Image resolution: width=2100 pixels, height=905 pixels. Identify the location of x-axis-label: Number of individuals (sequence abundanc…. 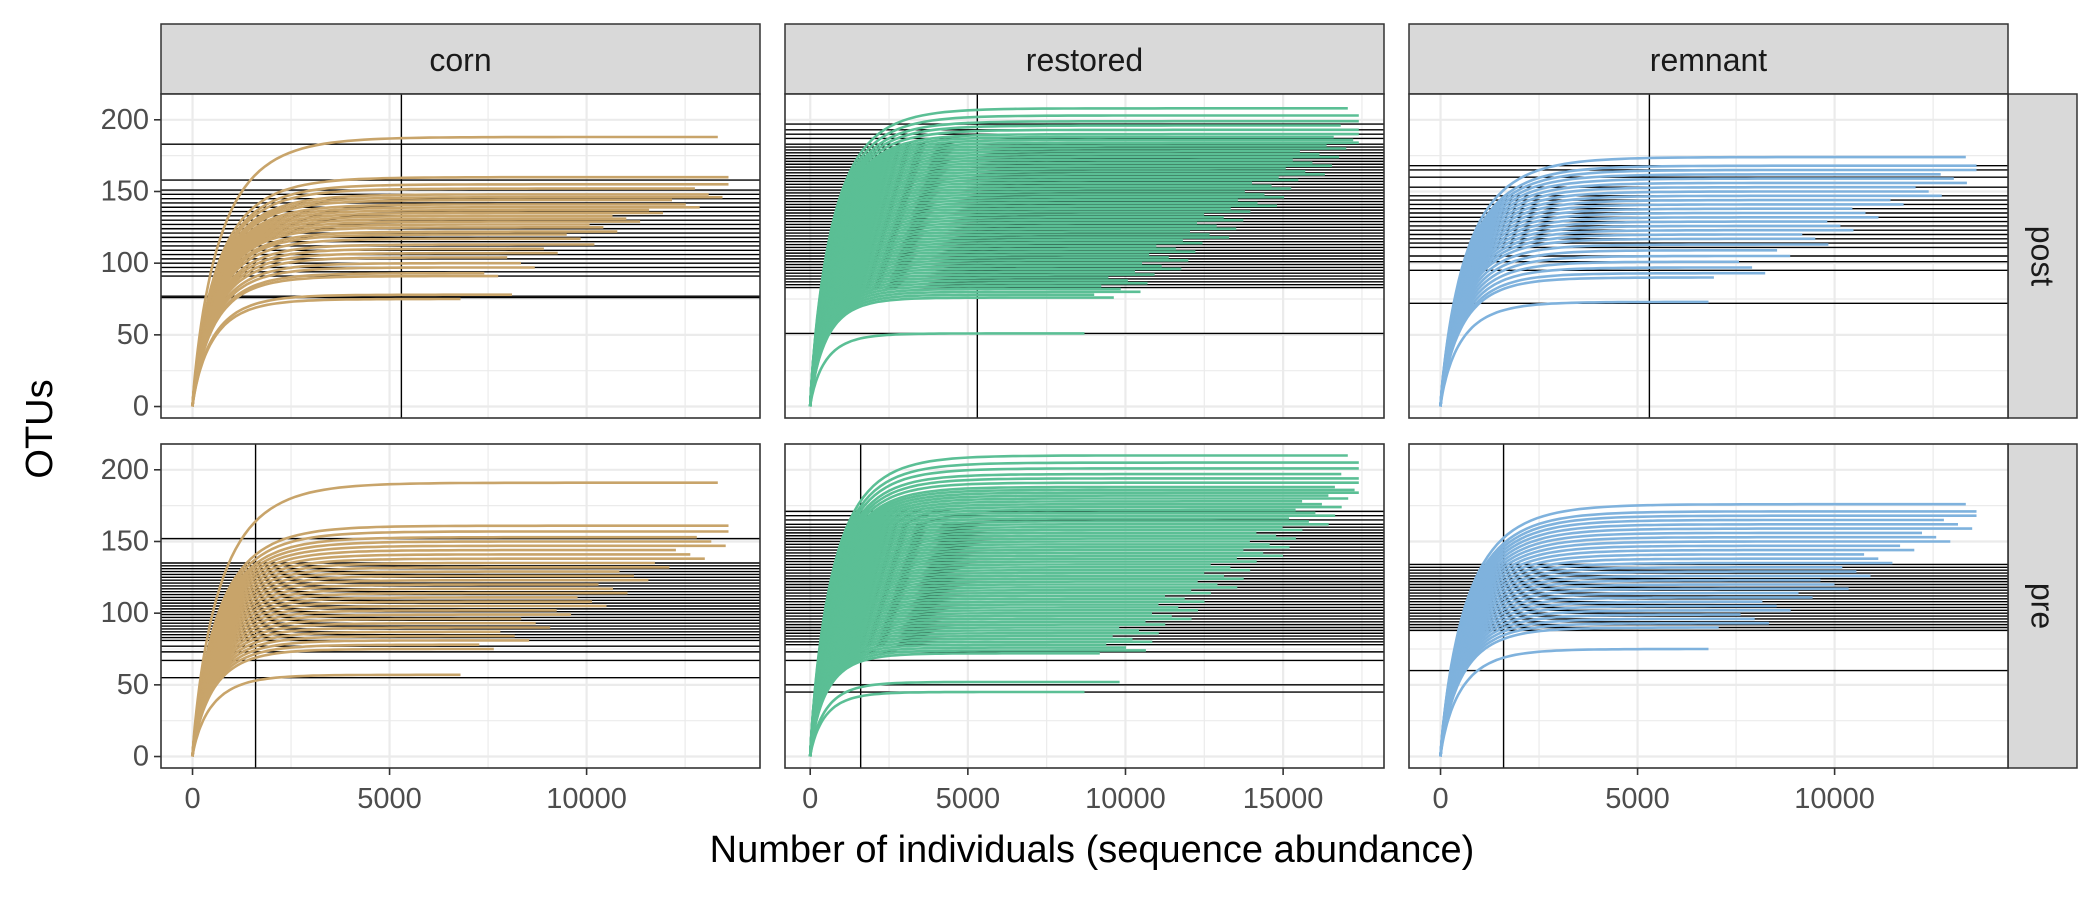
(1092, 850).